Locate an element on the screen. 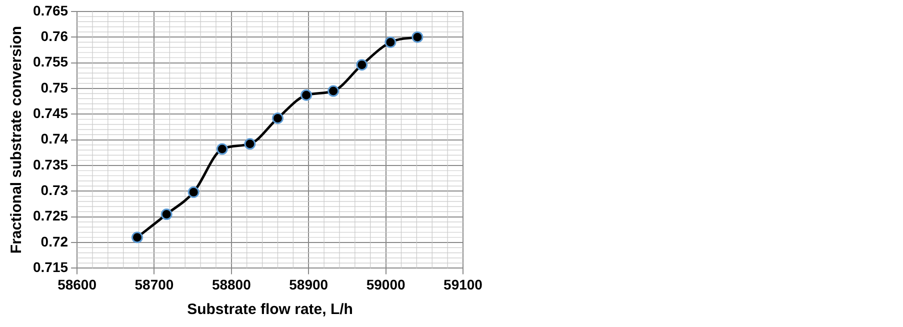 The width and height of the screenshot is (903, 327). y-tick-label: 0.75 is located at coordinates (54, 87).